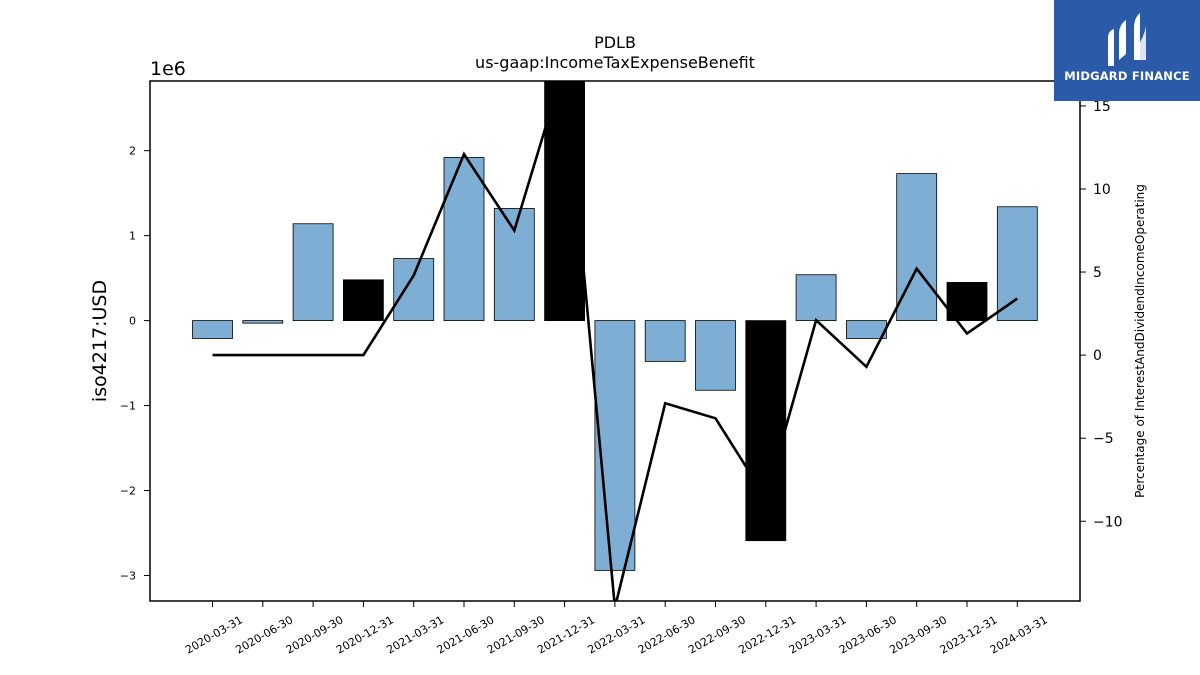  What do you see at coordinates (1102, 190) in the screenshot?
I see `y2-tick-label: 10` at bounding box center [1102, 190].